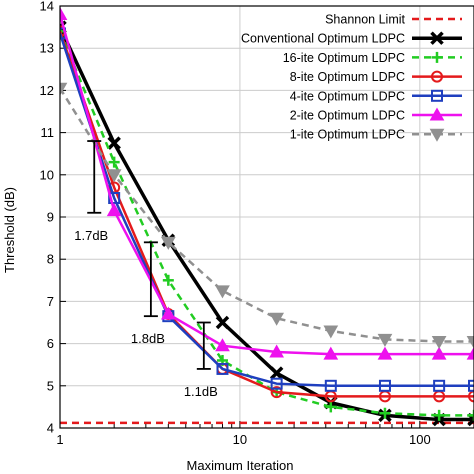 This screenshot has height=474, width=474. What do you see at coordinates (50, 385) in the screenshot?
I see `y-tick-label: 5` at bounding box center [50, 385].